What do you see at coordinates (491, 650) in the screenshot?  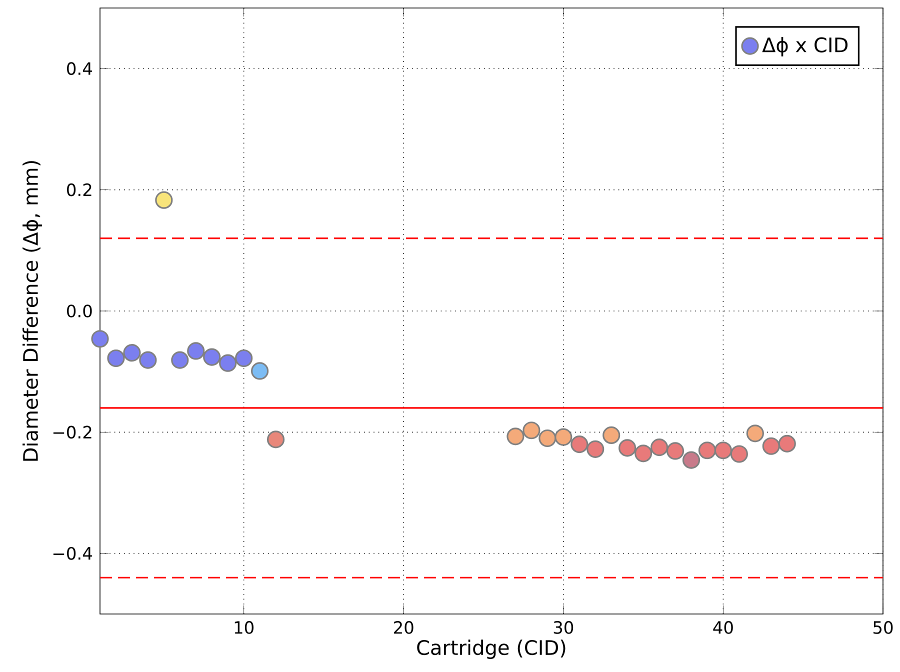 I see `x-axis-title: Cartridge (CID)` at bounding box center [491, 650].